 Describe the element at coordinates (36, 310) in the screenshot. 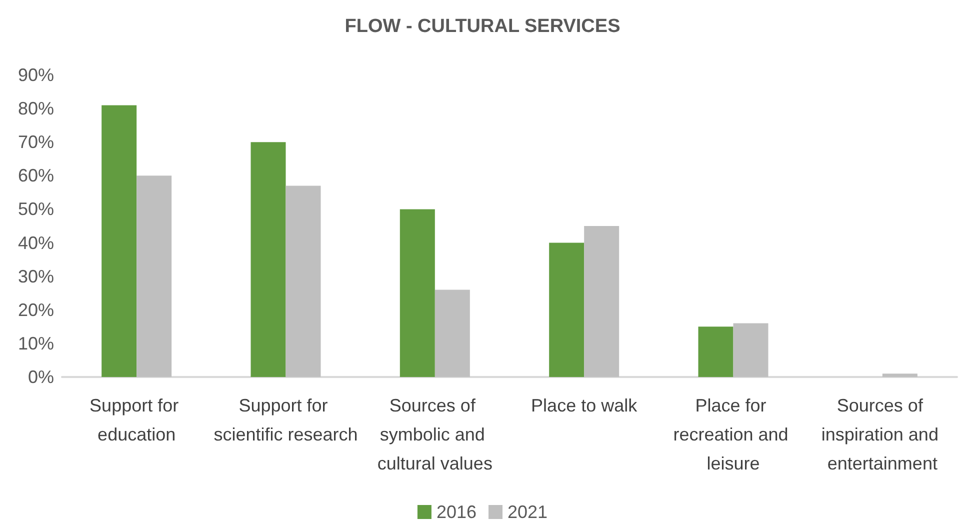

I see `y-tick-label: 20%` at that location.